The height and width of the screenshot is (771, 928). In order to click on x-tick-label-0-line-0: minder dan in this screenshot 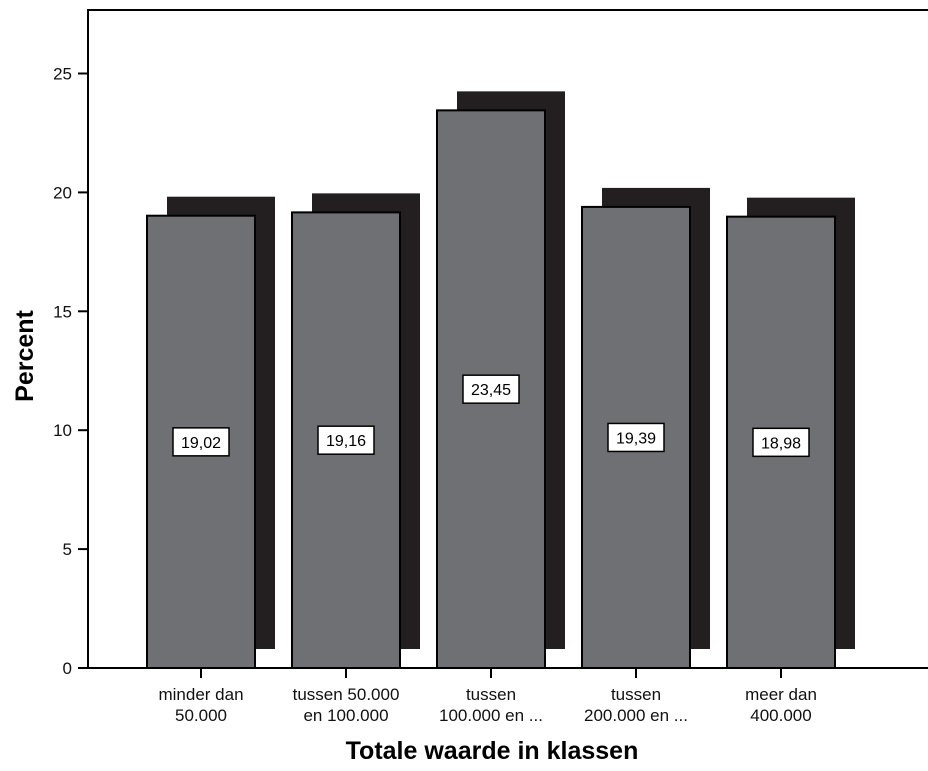, I will do `click(200, 694)`.